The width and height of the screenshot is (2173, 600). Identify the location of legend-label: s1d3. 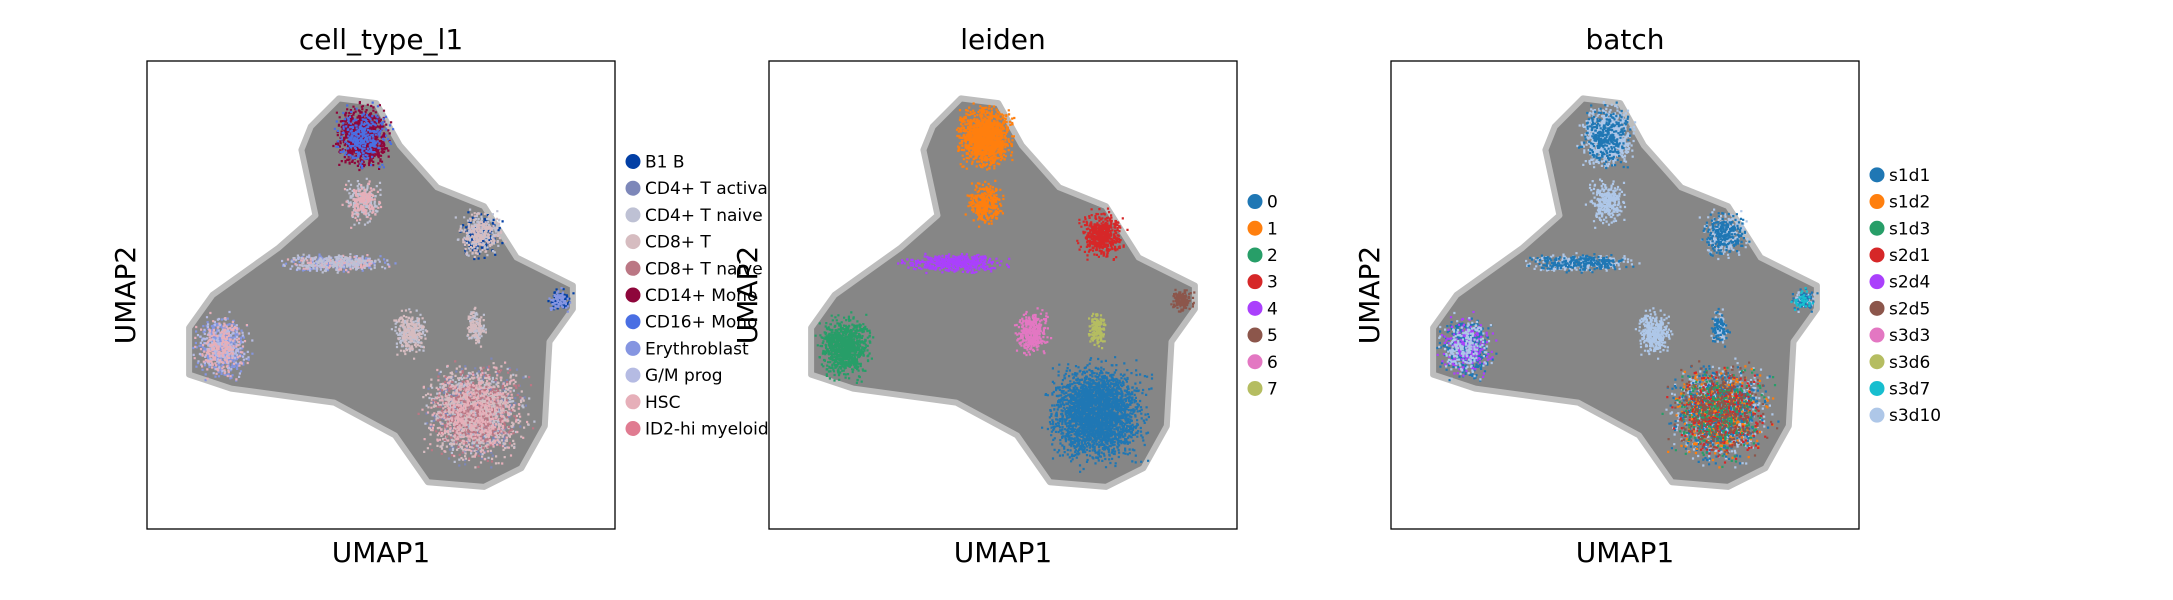
(1909, 229).